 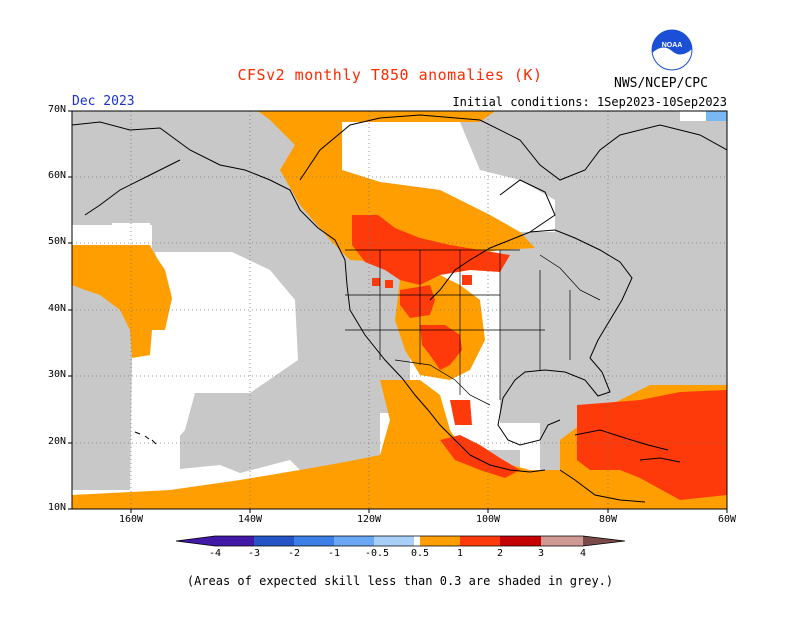 What do you see at coordinates (56, 175) in the screenshot?
I see `lat-label: 60N` at bounding box center [56, 175].